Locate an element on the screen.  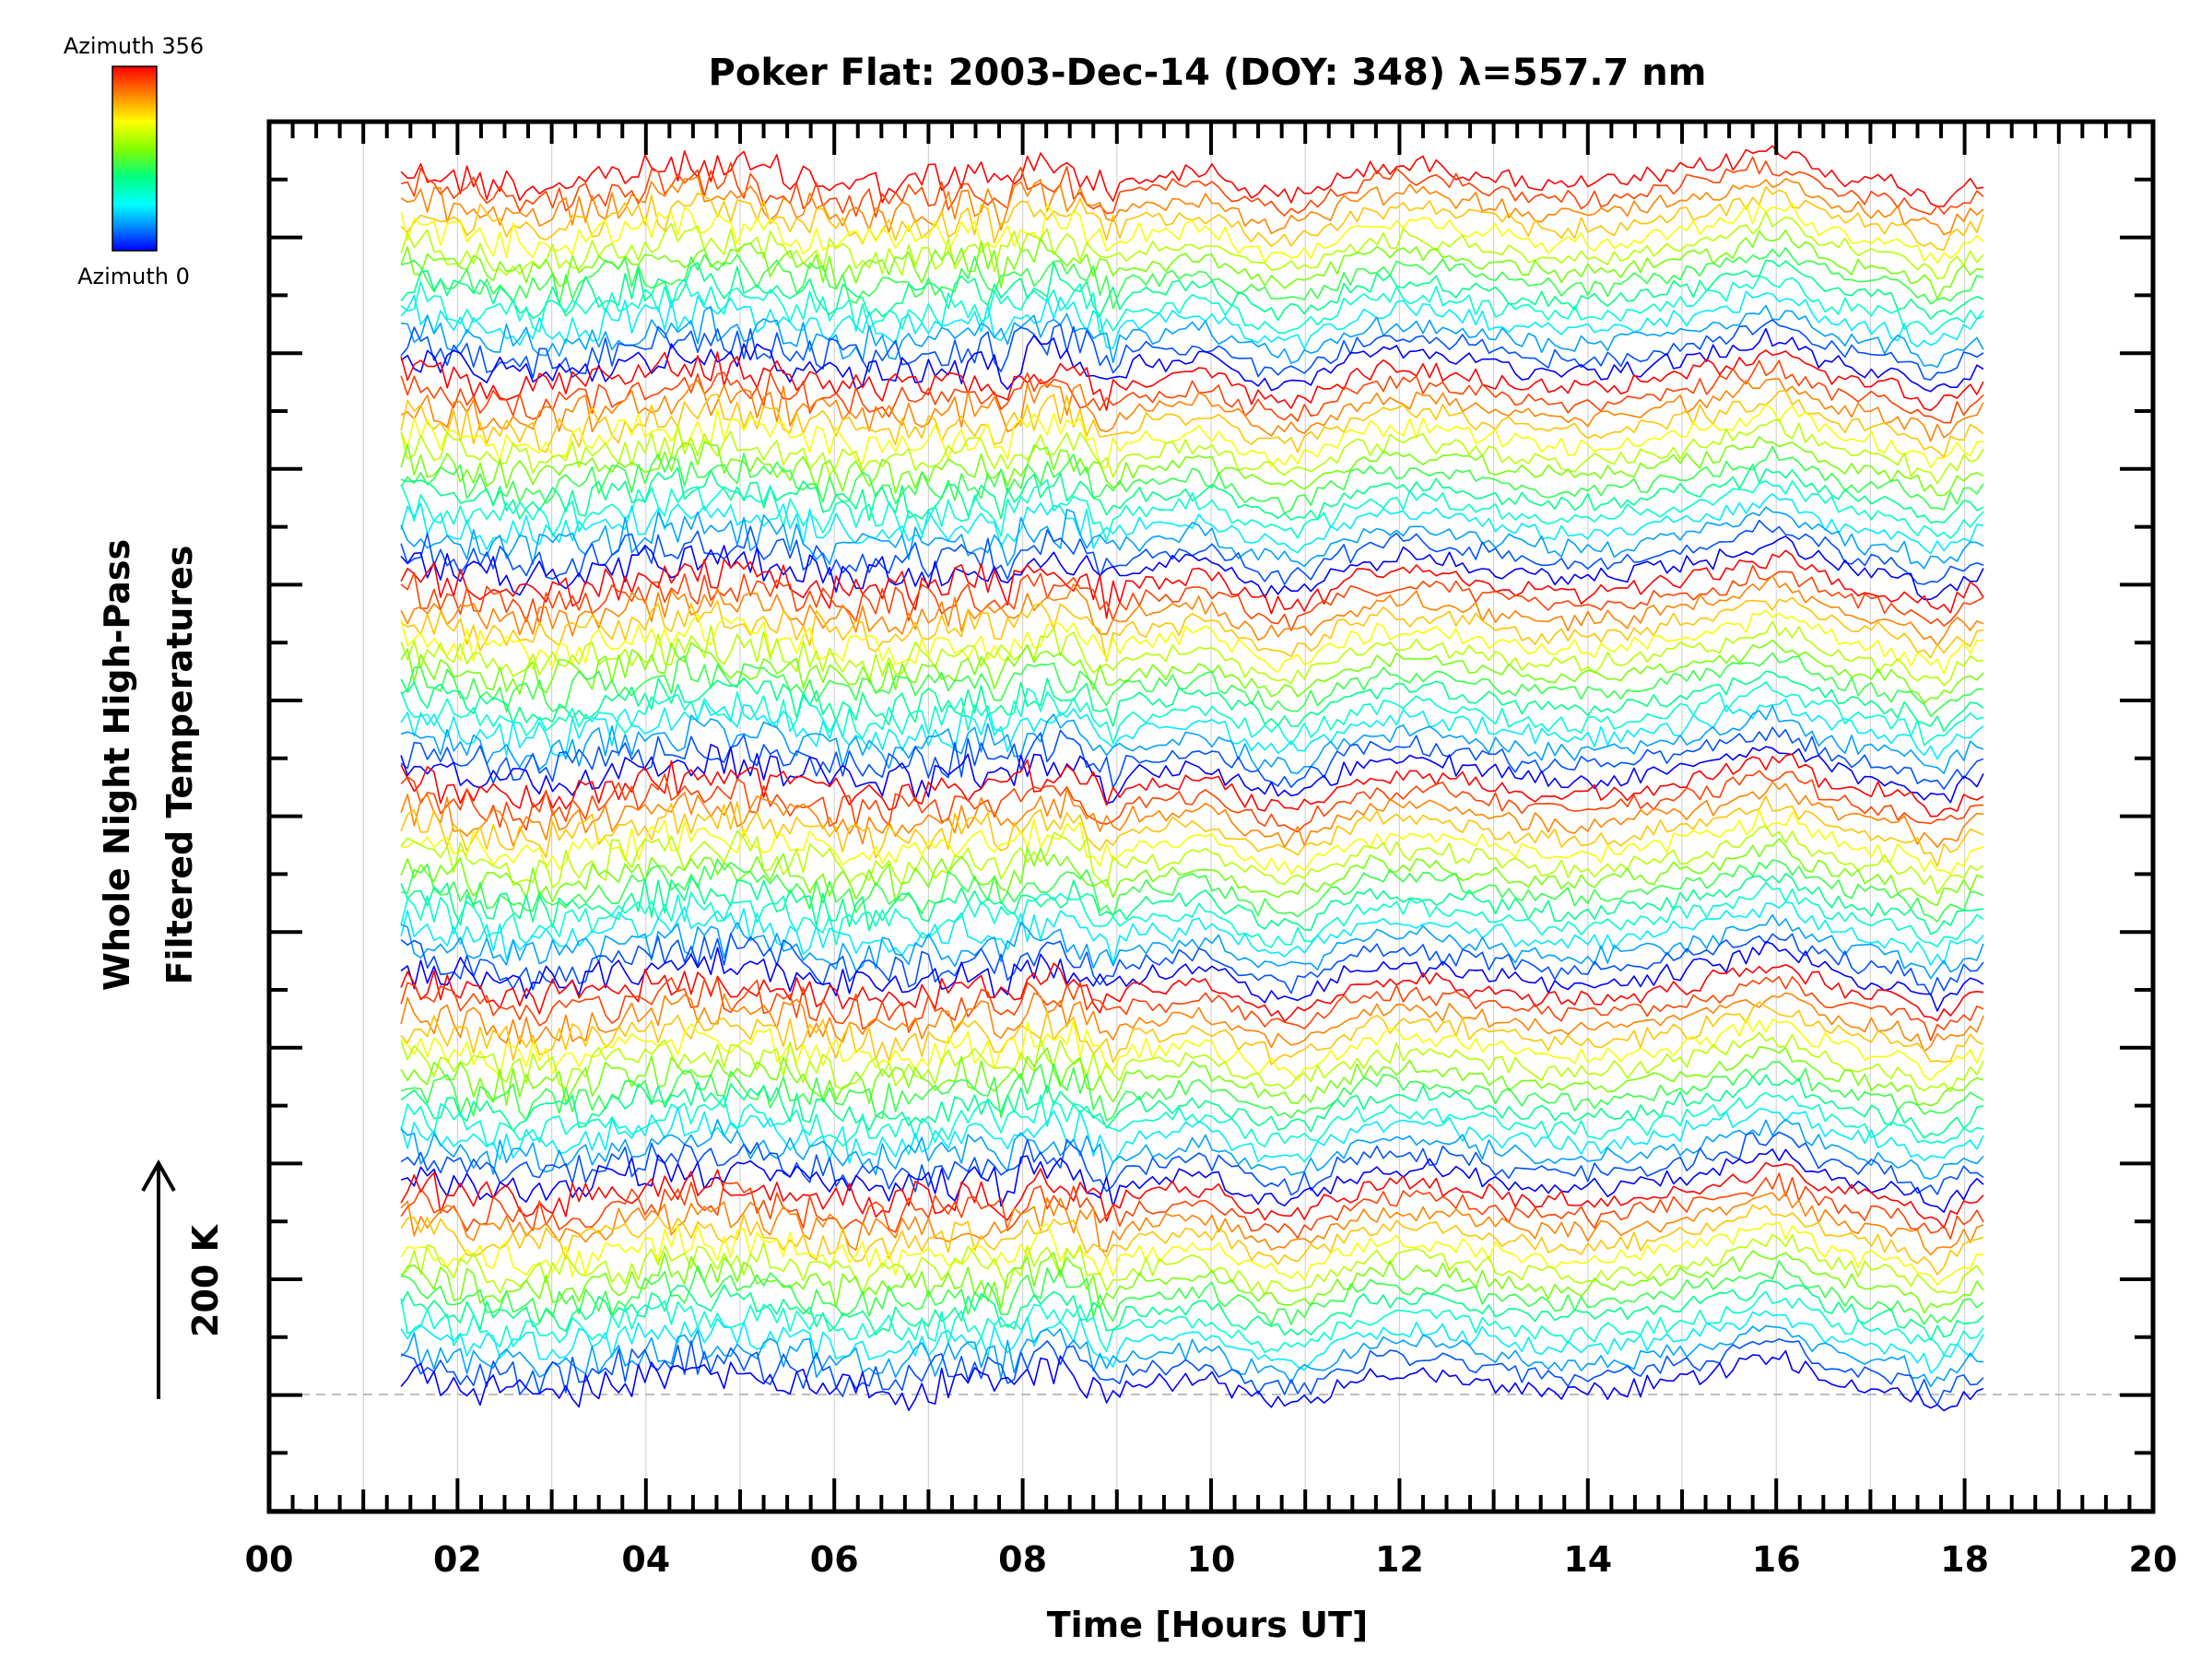
x-axis-title: Time [Hours UT] is located at coordinates (1208, 1625).